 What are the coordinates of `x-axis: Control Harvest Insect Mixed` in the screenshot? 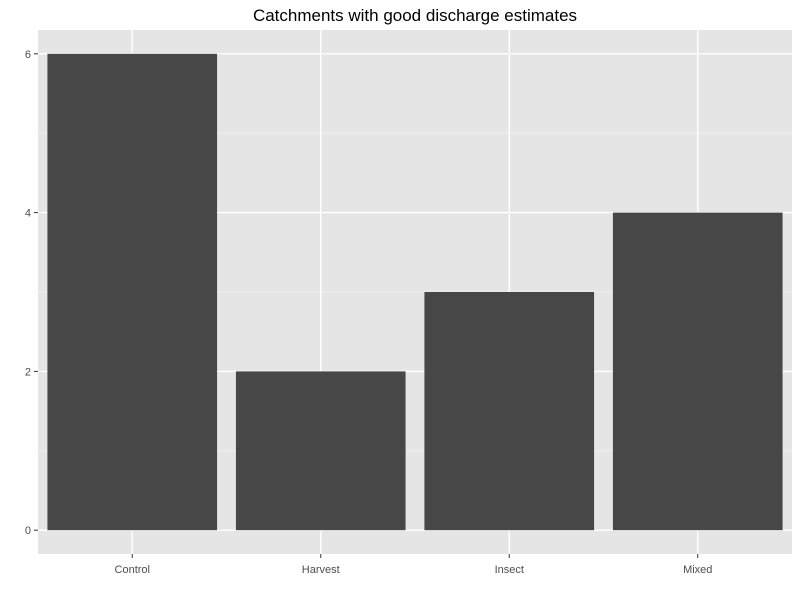 It's located at (413, 565).